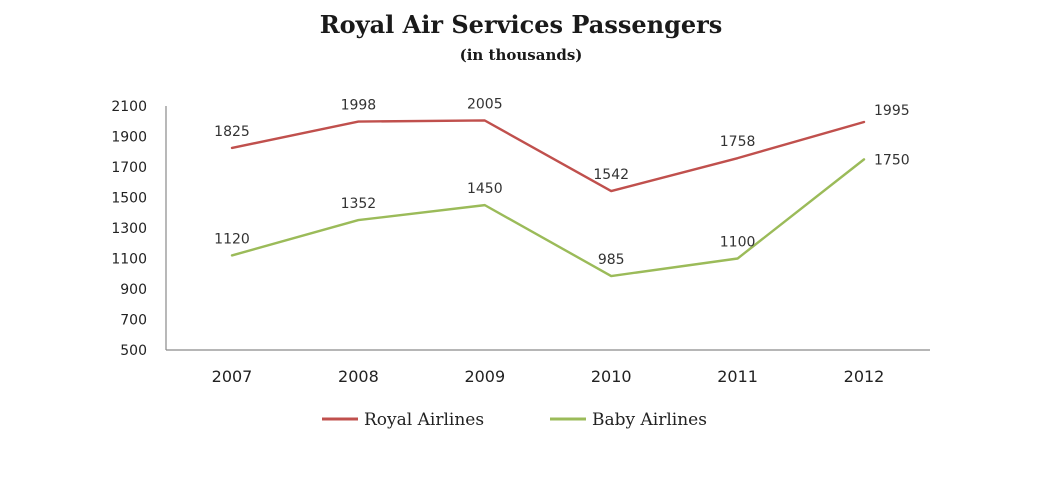 The height and width of the screenshot is (493, 1037). What do you see at coordinates (129, 107) in the screenshot?
I see `y-tick-label: 2100` at bounding box center [129, 107].